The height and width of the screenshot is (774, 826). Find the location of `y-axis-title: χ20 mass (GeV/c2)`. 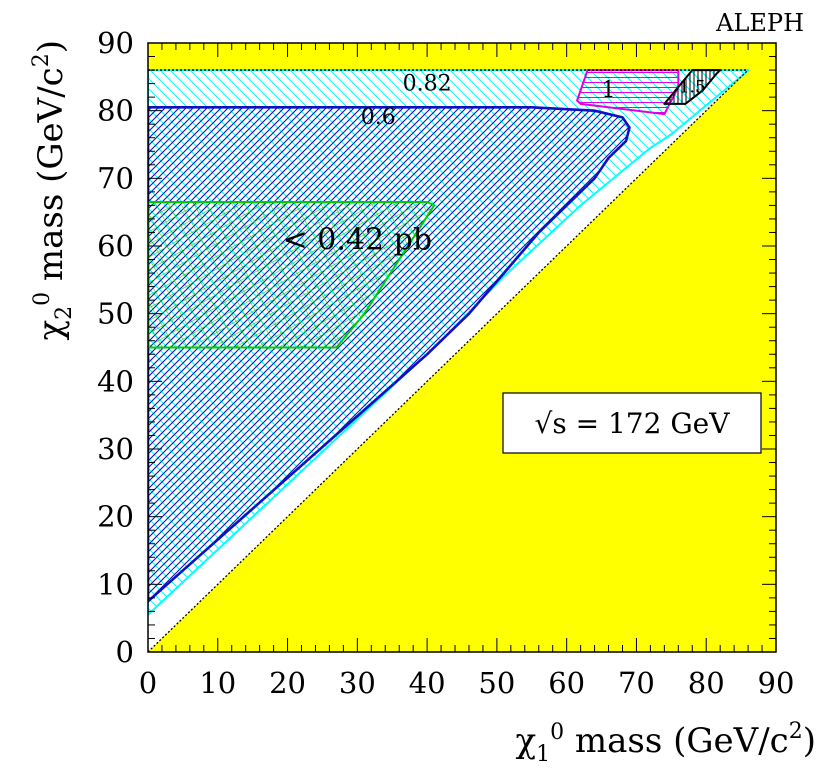

y-axis-title: χ20 mass (GeV/c2) is located at coordinates (53, 190).